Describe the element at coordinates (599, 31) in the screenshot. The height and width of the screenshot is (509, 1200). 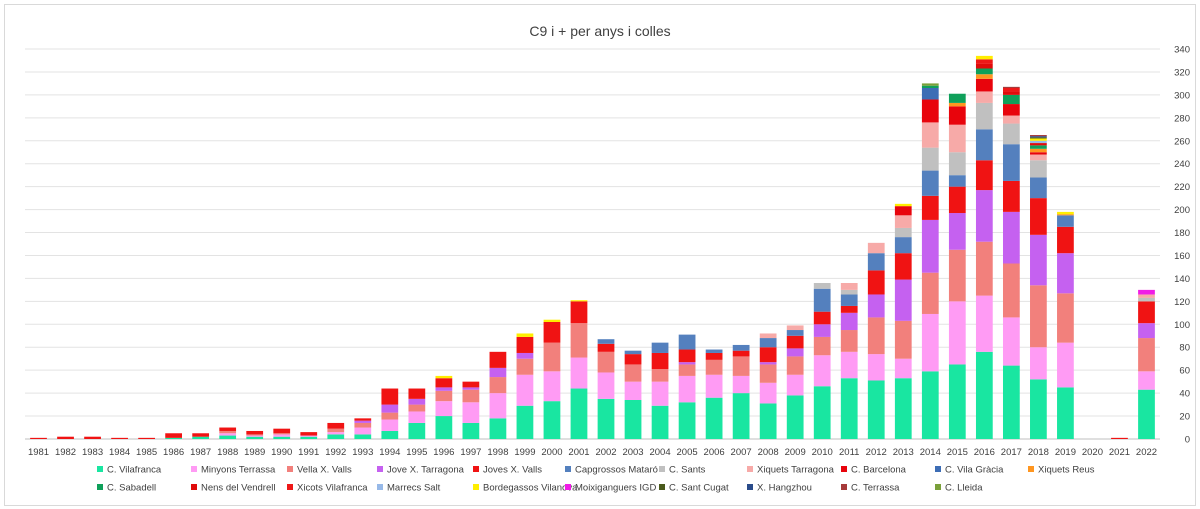
I see `chart-title: C9 i + per anys i colles` at that location.